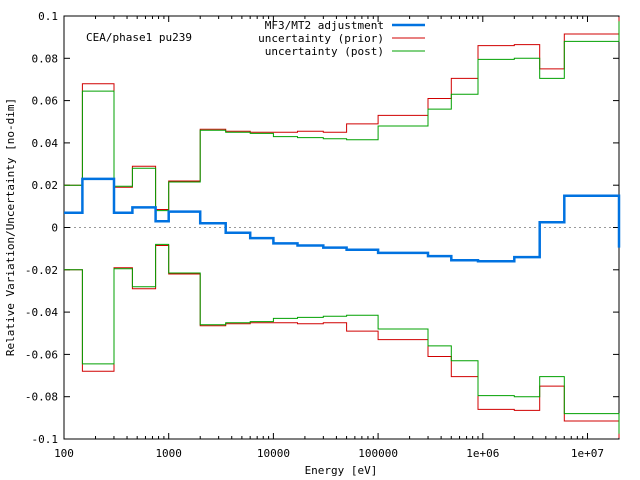  Describe the element at coordinates (482, 453) in the screenshot. I see `x-tick-label: 1e+06` at that location.